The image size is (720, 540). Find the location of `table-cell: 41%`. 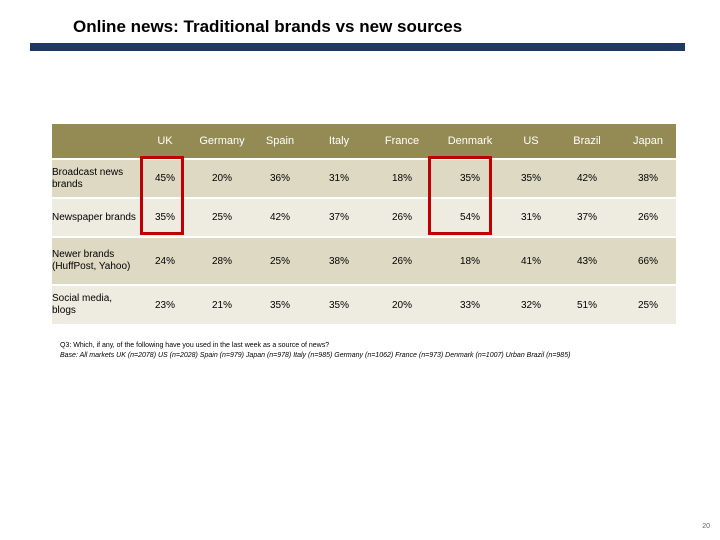

table-cell: 41% is located at coordinates (531, 261).